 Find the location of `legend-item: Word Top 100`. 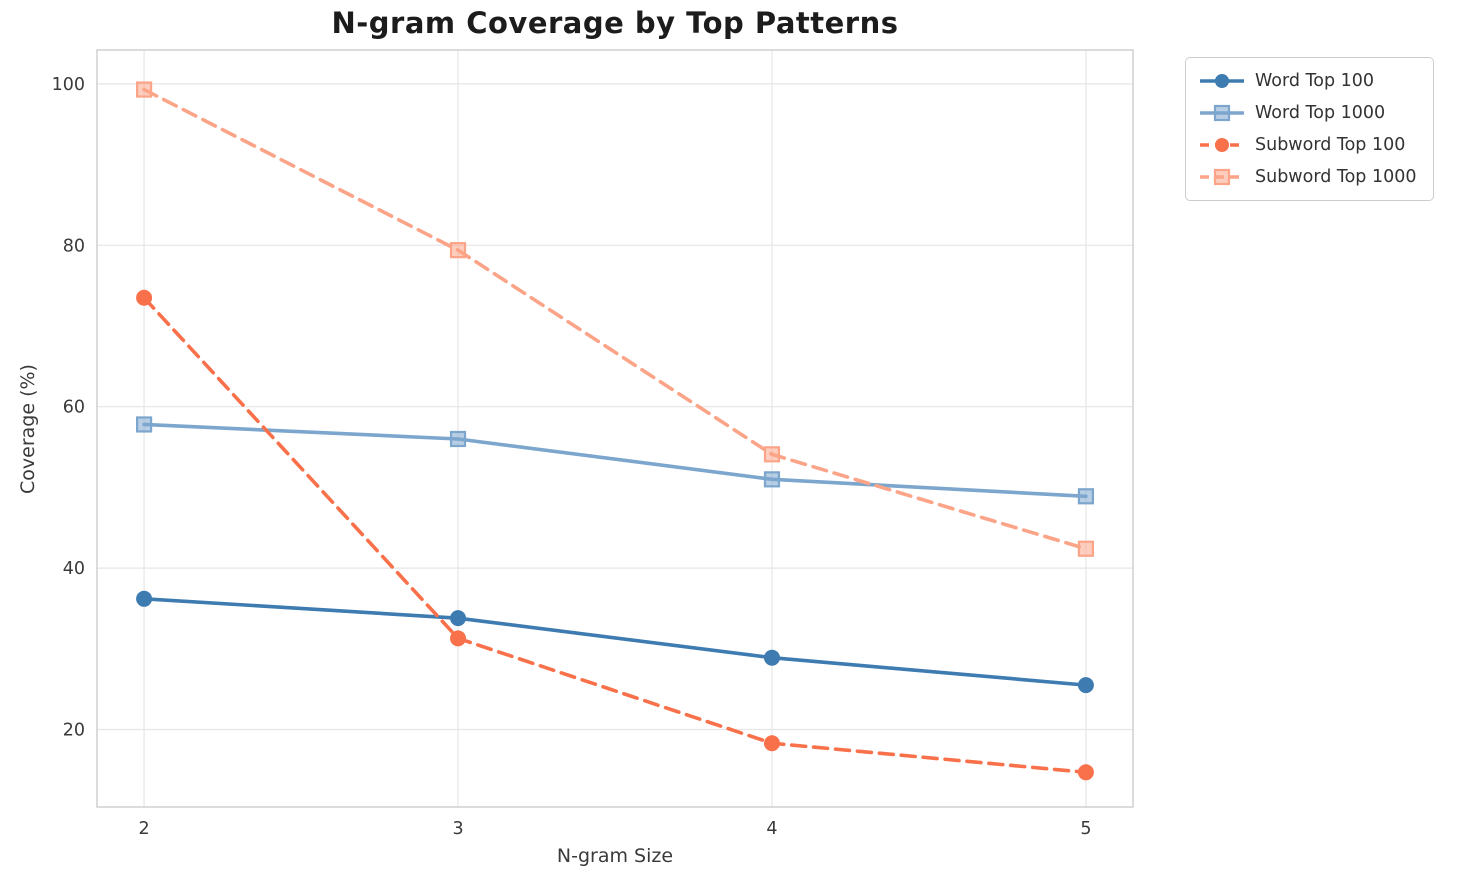

legend-item: Word Top 100 is located at coordinates (1308, 81).